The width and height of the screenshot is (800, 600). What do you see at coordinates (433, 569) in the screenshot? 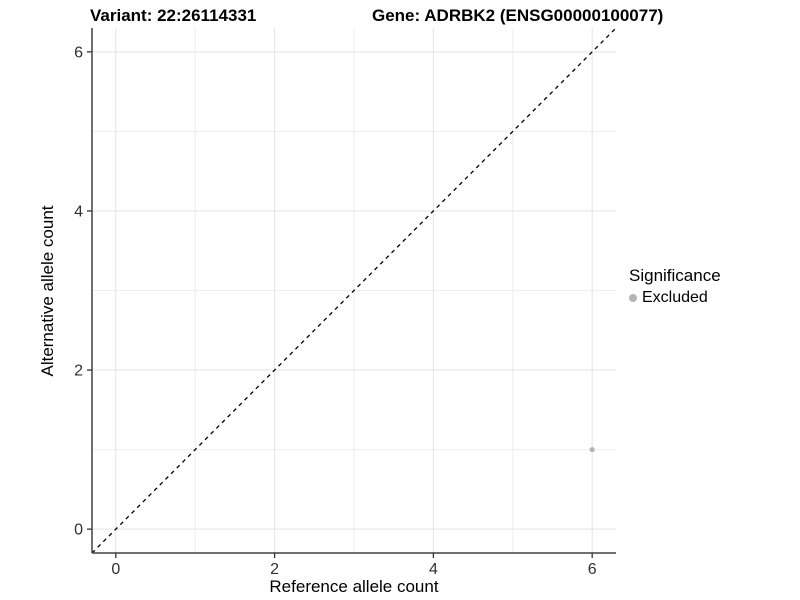
I see `x-tick-label: 4` at bounding box center [433, 569].